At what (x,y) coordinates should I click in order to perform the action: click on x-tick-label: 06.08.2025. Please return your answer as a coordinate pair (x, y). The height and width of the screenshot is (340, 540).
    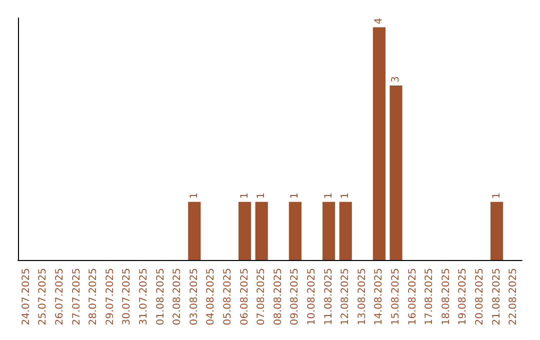
    Looking at the image, I should click on (244, 297).